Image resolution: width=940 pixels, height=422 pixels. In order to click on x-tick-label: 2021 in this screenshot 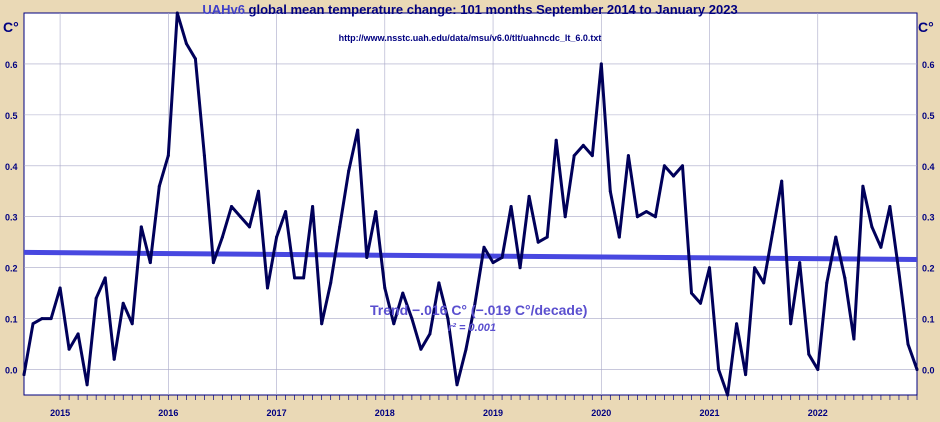, I will do `click(710, 413)`.